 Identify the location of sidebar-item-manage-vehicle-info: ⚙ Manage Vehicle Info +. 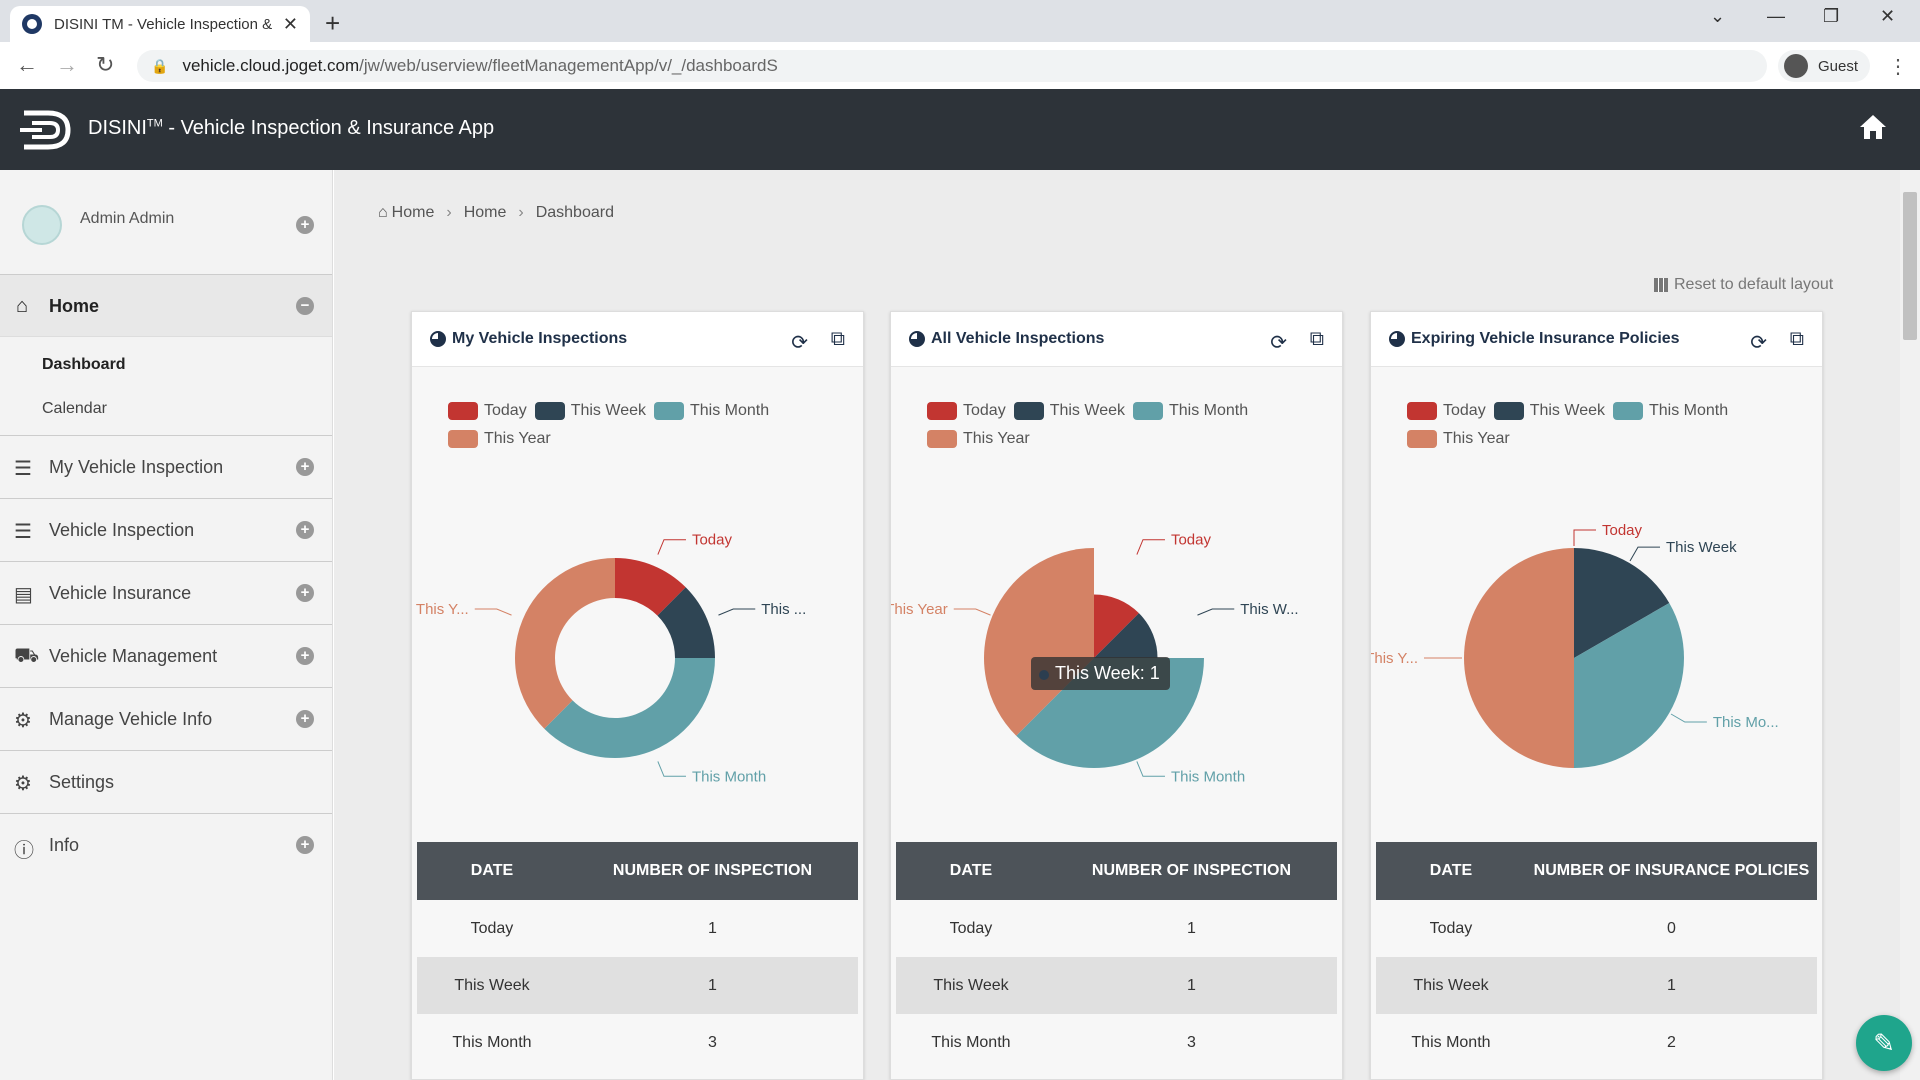
(166, 719).